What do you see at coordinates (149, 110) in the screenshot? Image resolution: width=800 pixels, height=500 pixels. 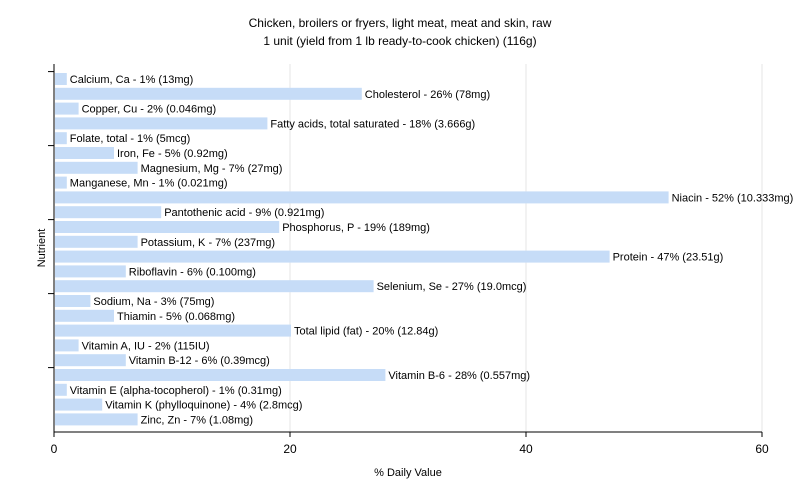 I see `bar-label: Copper, Cu - 2% (0.046mg)` at bounding box center [149, 110].